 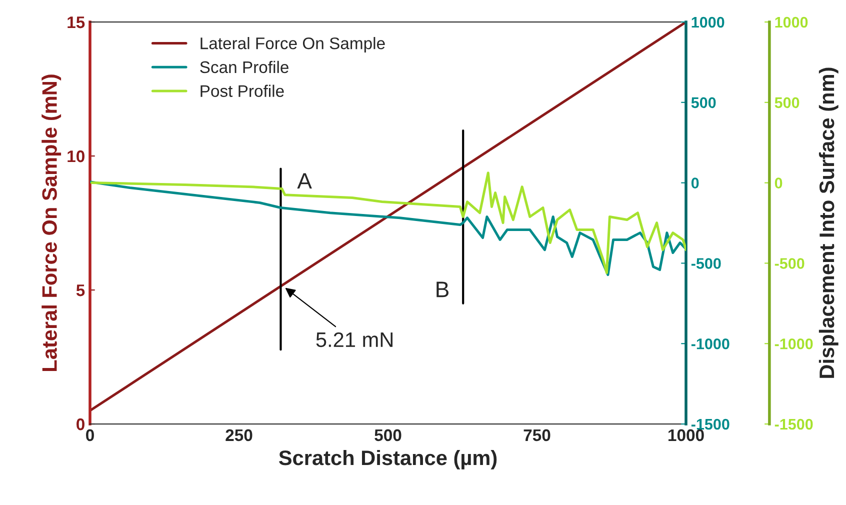 I want to click on annotation: A, so click(x=304, y=181).